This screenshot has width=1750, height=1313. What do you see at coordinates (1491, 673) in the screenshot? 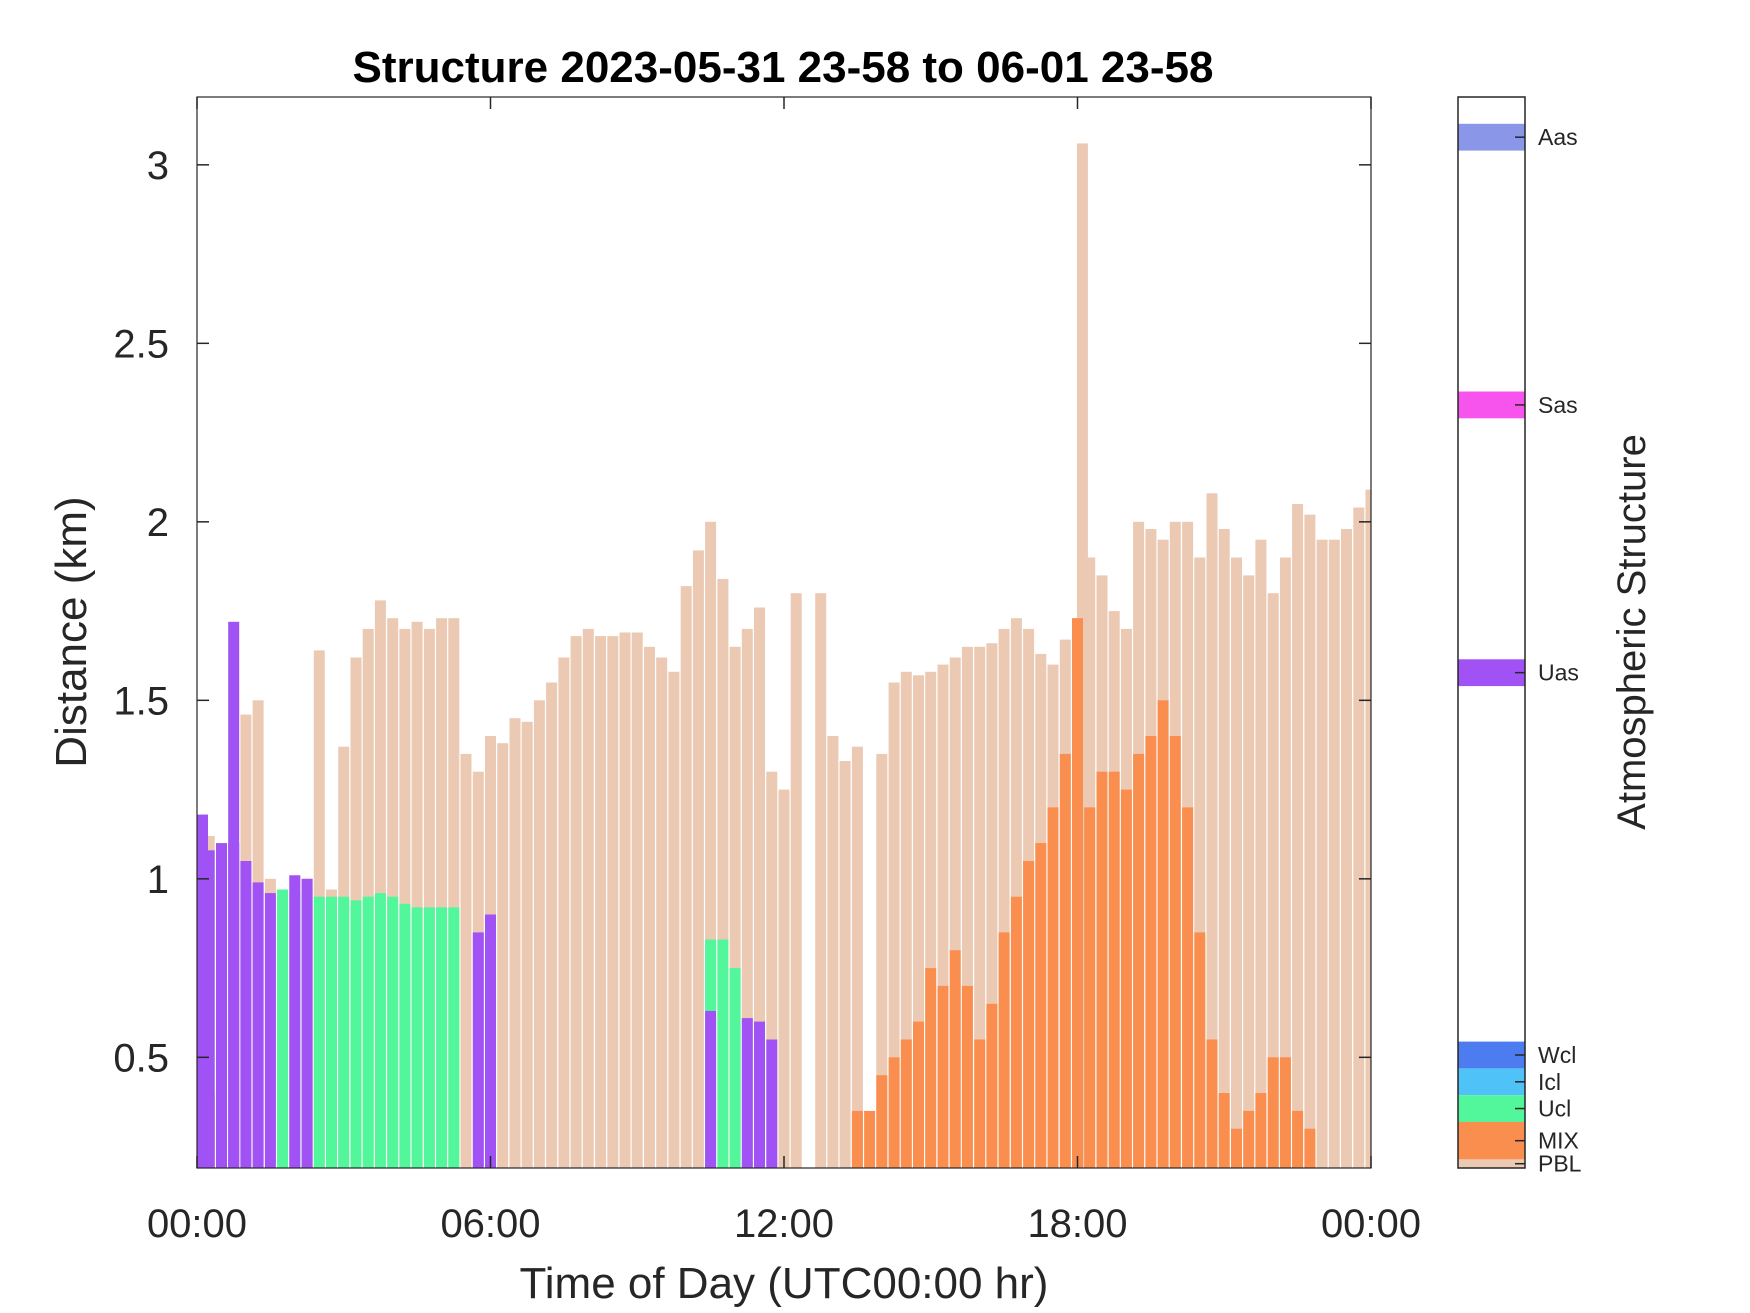
I see `colorbar-swatch-uas` at bounding box center [1491, 673].